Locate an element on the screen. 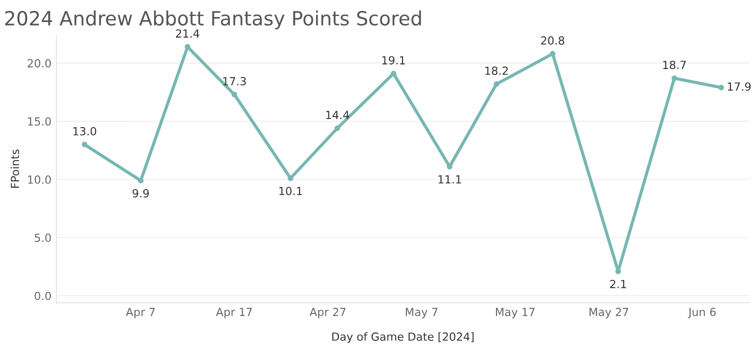 Image resolution: width=753 pixels, height=352 pixels. x-tick-label: May 7 is located at coordinates (422, 313).